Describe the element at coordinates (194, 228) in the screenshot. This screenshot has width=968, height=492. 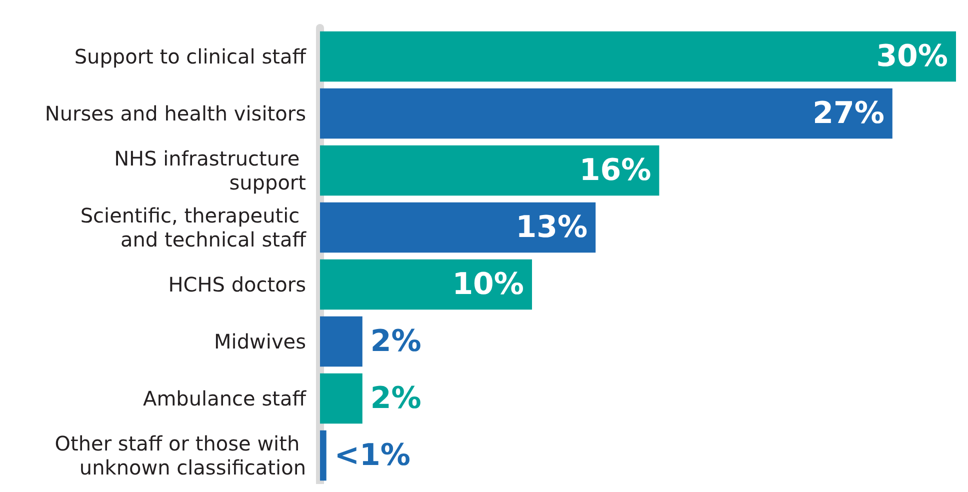
I see `y-tick-label: Scientific, therapeutic and technical staff` at that location.